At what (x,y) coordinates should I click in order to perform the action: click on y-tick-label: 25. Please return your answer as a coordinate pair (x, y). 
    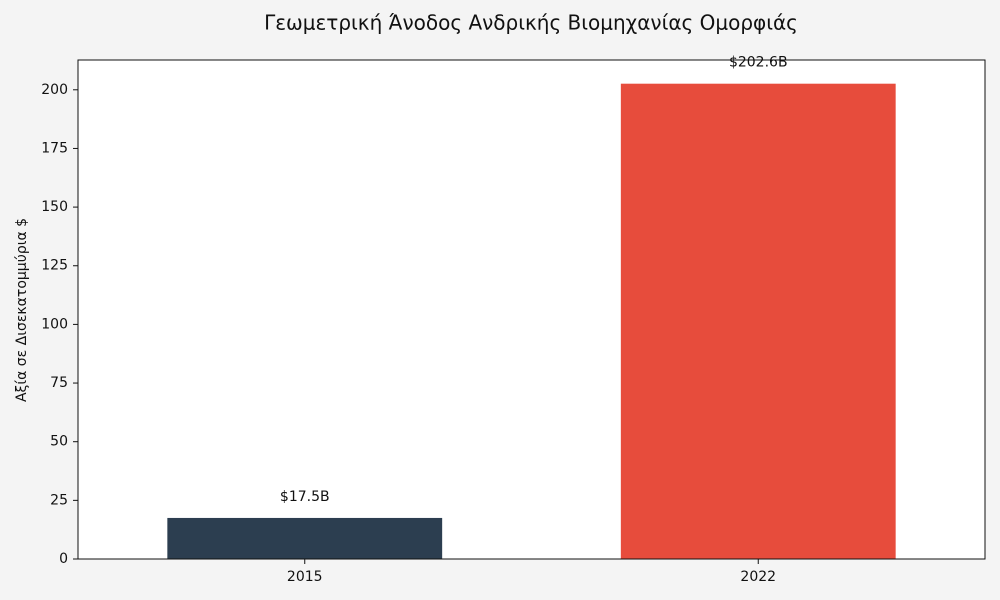
    Looking at the image, I should click on (59, 500).